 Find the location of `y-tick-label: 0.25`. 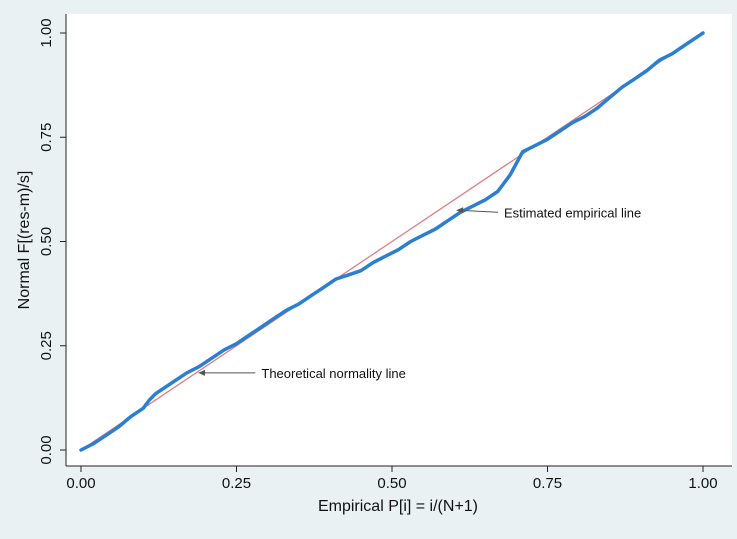

y-tick-label: 0.25 is located at coordinates (46, 345).